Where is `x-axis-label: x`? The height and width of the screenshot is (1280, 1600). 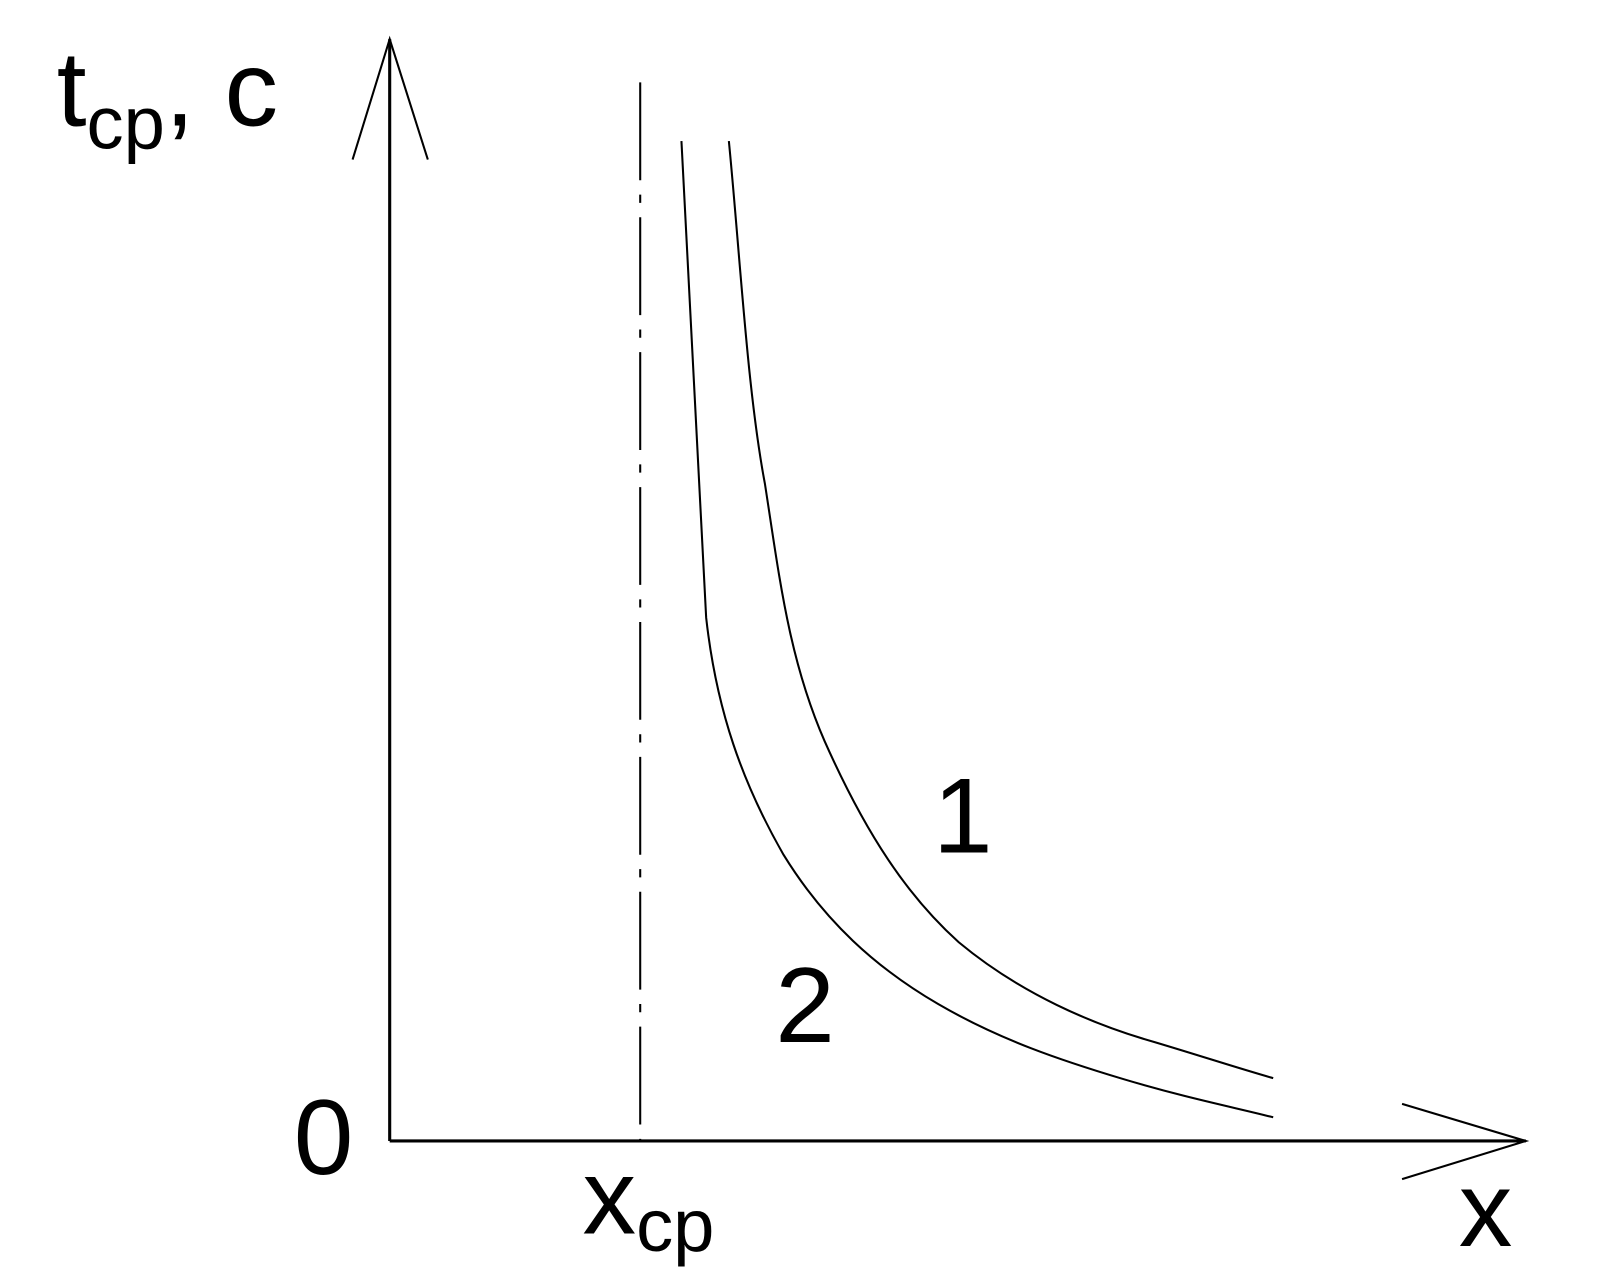 x-axis-label: x is located at coordinates (1486, 1209).